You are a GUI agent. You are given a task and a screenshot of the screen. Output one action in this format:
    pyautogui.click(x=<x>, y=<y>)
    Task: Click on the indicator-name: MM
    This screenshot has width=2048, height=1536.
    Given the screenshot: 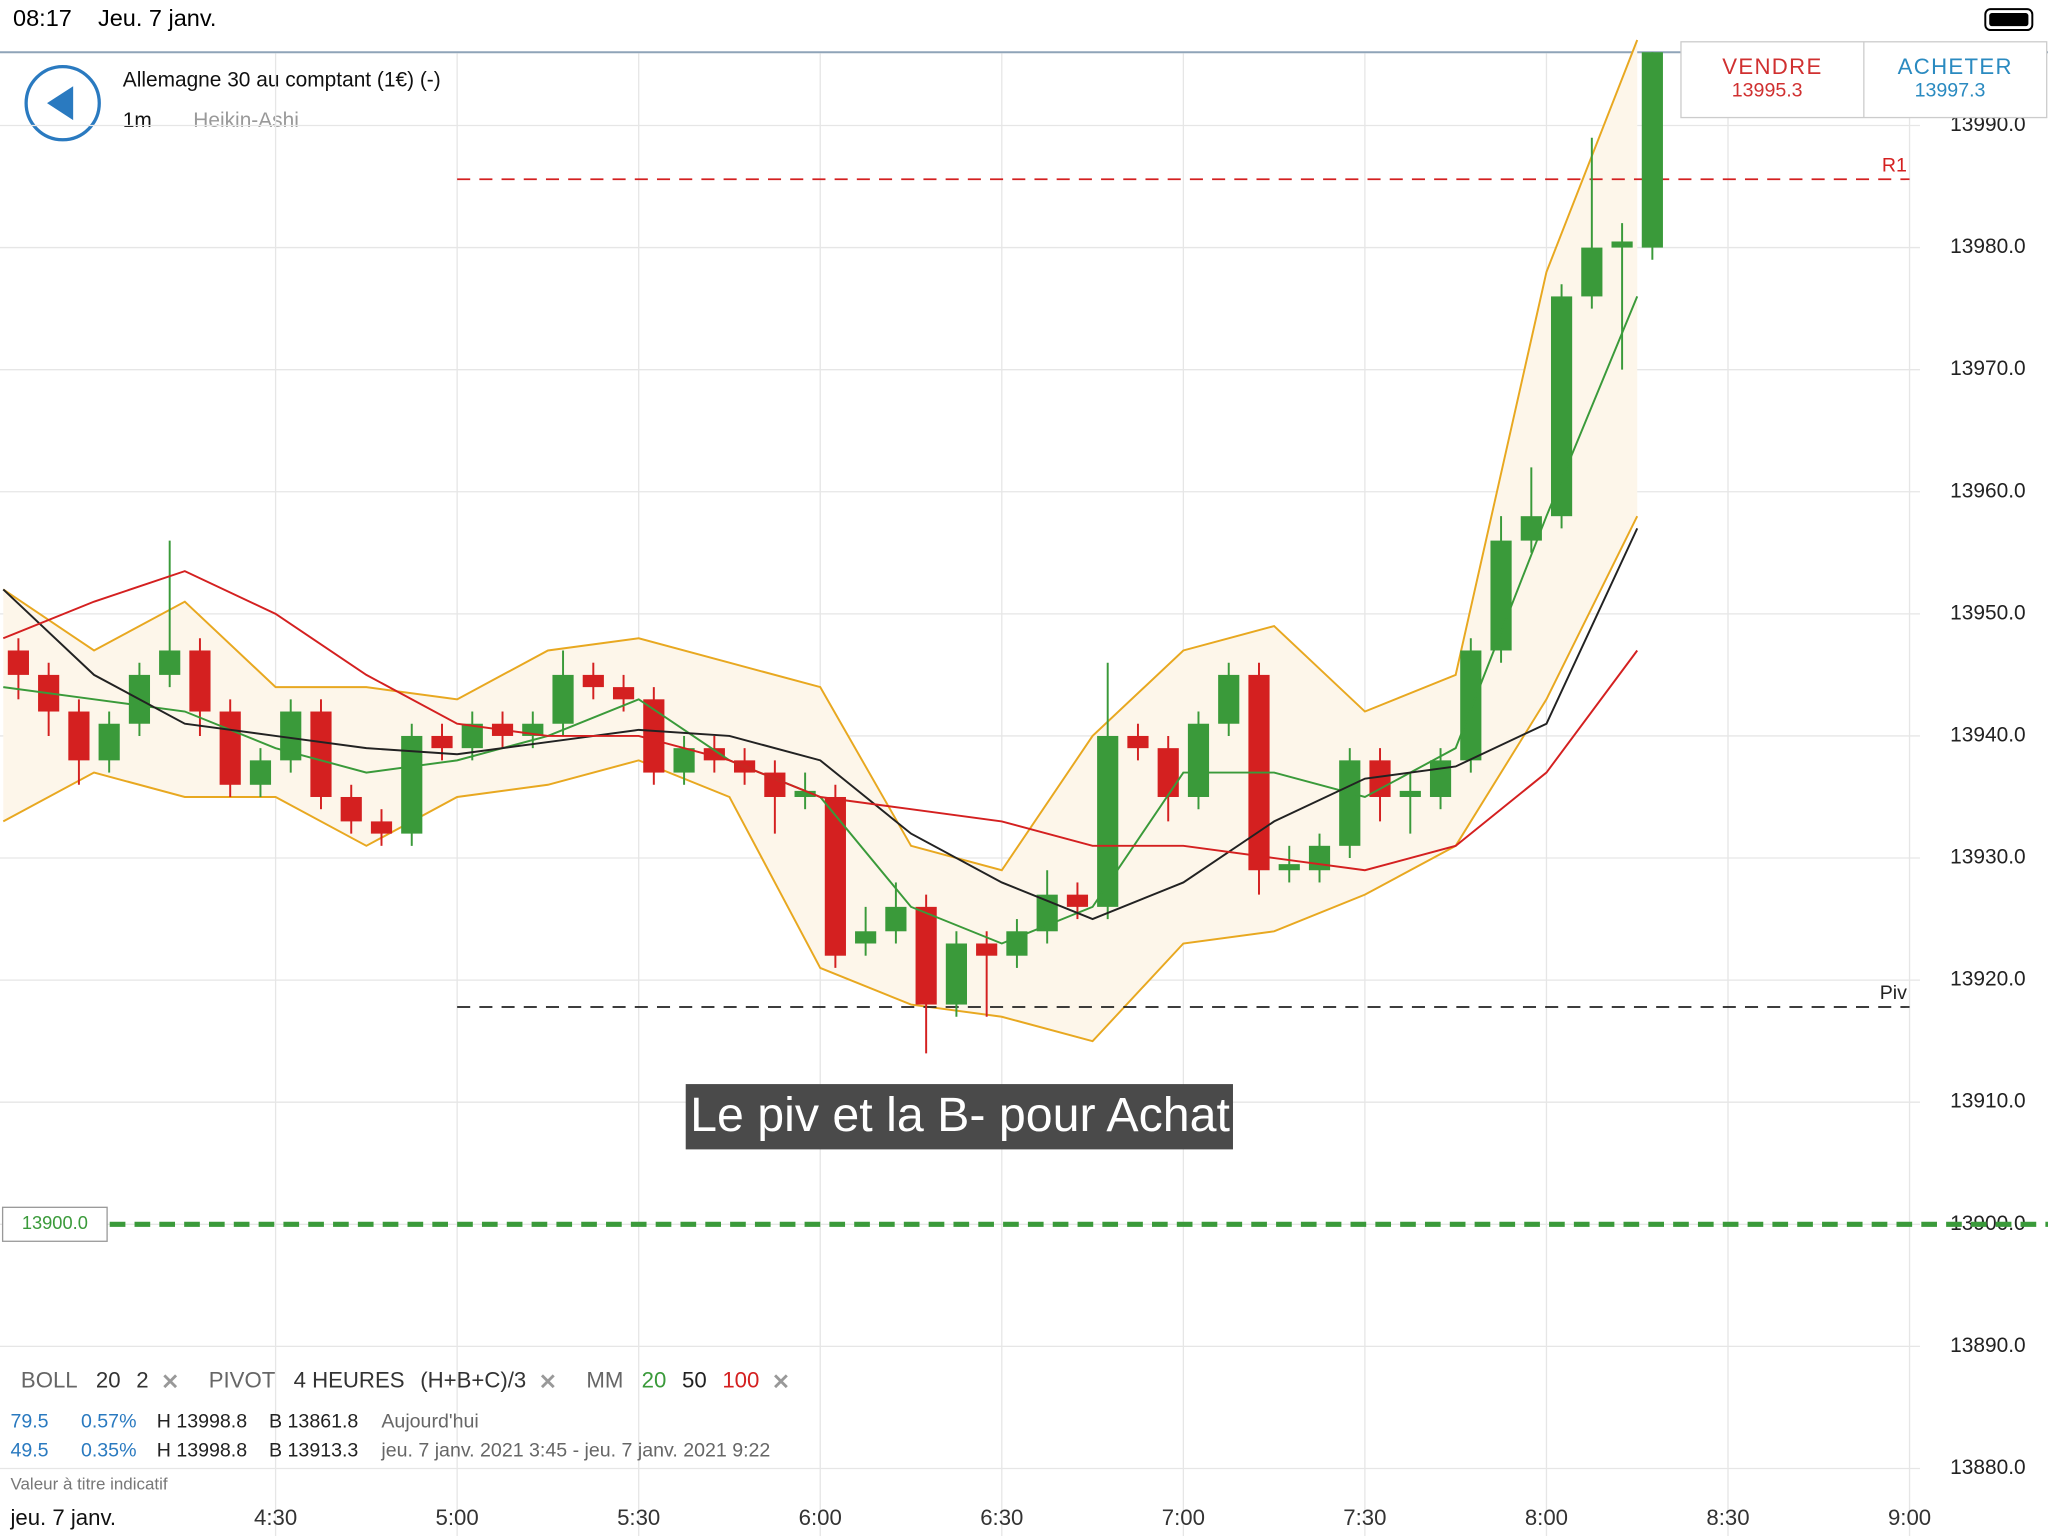 What is the action you would take?
    pyautogui.click(x=604, y=1380)
    